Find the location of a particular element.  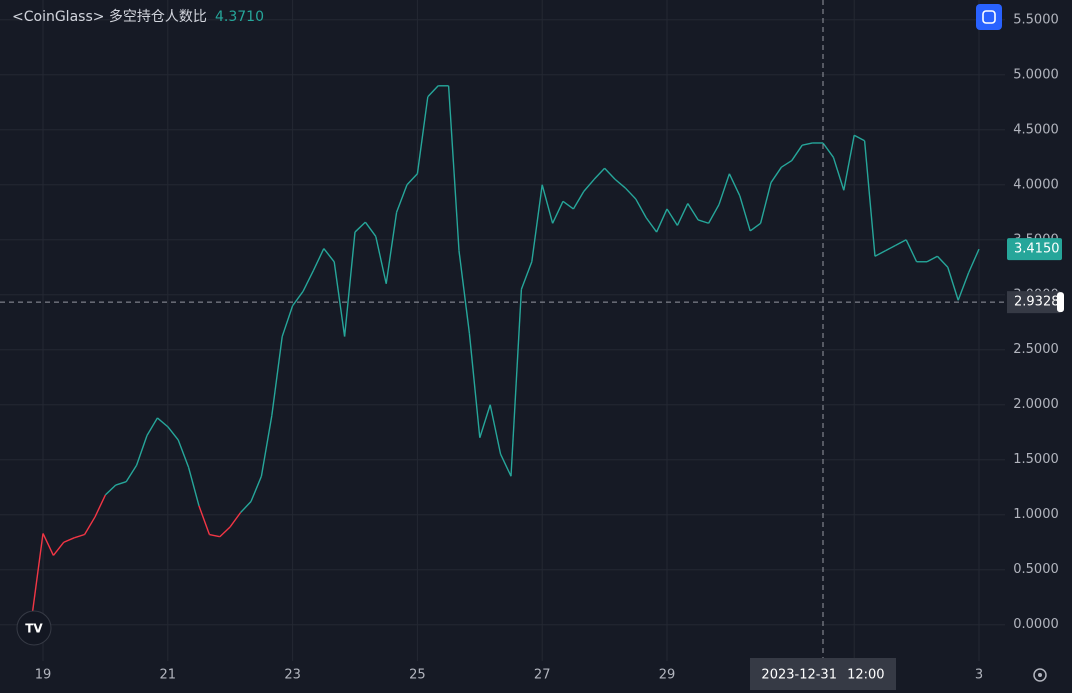

legend-value: 4.3710 is located at coordinates (239, 17).